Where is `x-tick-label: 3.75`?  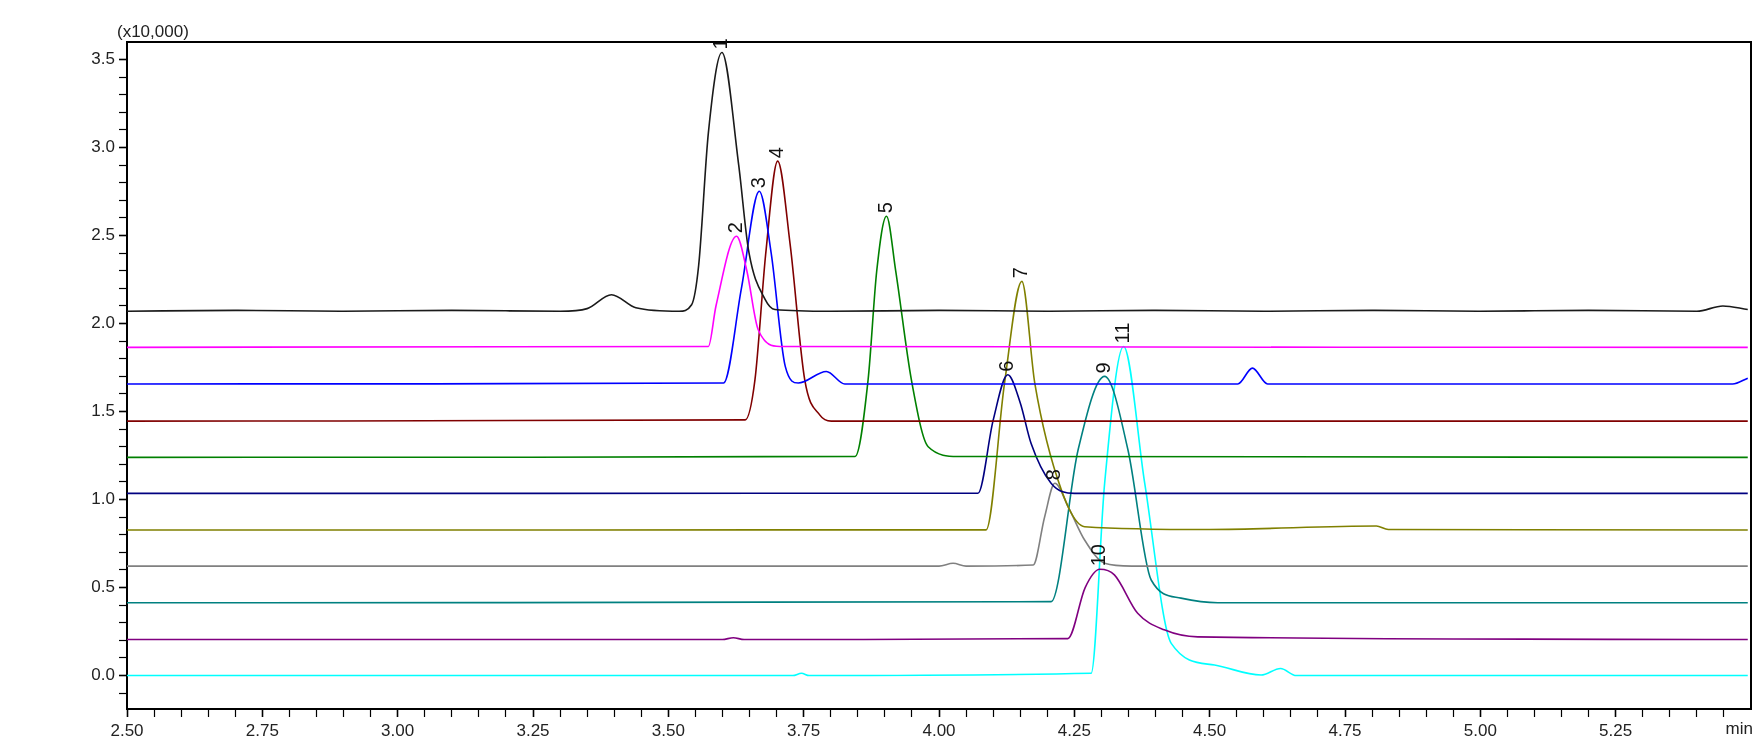 x-tick-label: 3.75 is located at coordinates (804, 730).